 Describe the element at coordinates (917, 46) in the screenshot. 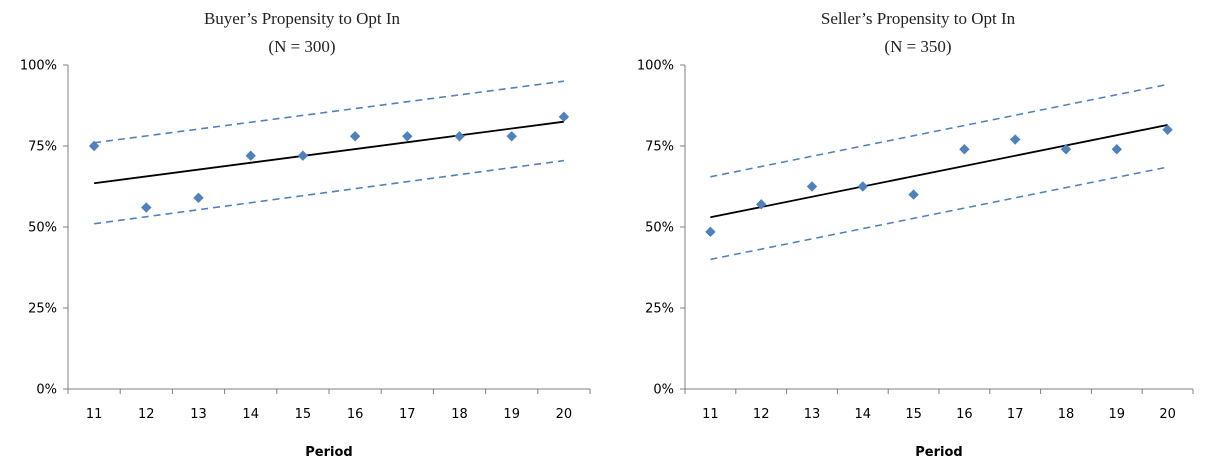

I see `chart-subtitle: (N = 350)` at that location.